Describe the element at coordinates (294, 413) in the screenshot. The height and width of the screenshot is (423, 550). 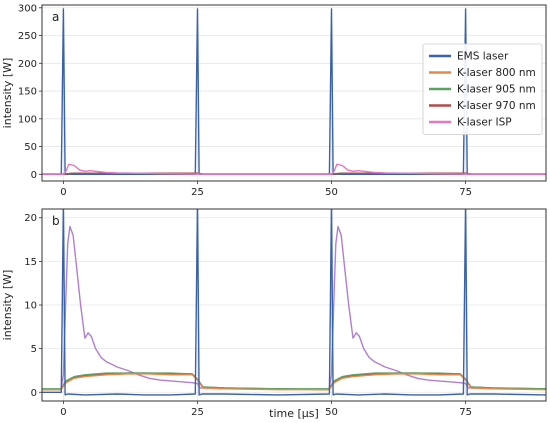
I see `panel-b-x-axis-label: time [μs]` at that location.